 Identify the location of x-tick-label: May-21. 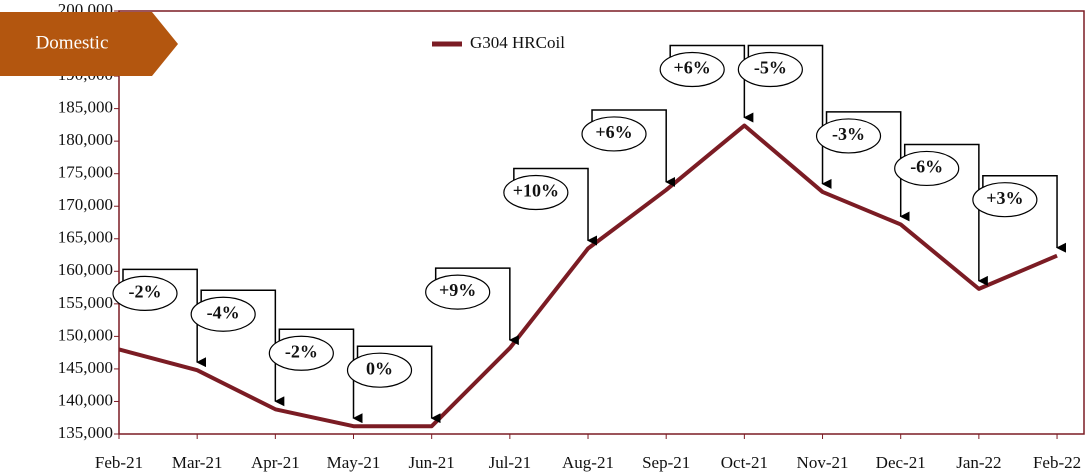
(354, 462).